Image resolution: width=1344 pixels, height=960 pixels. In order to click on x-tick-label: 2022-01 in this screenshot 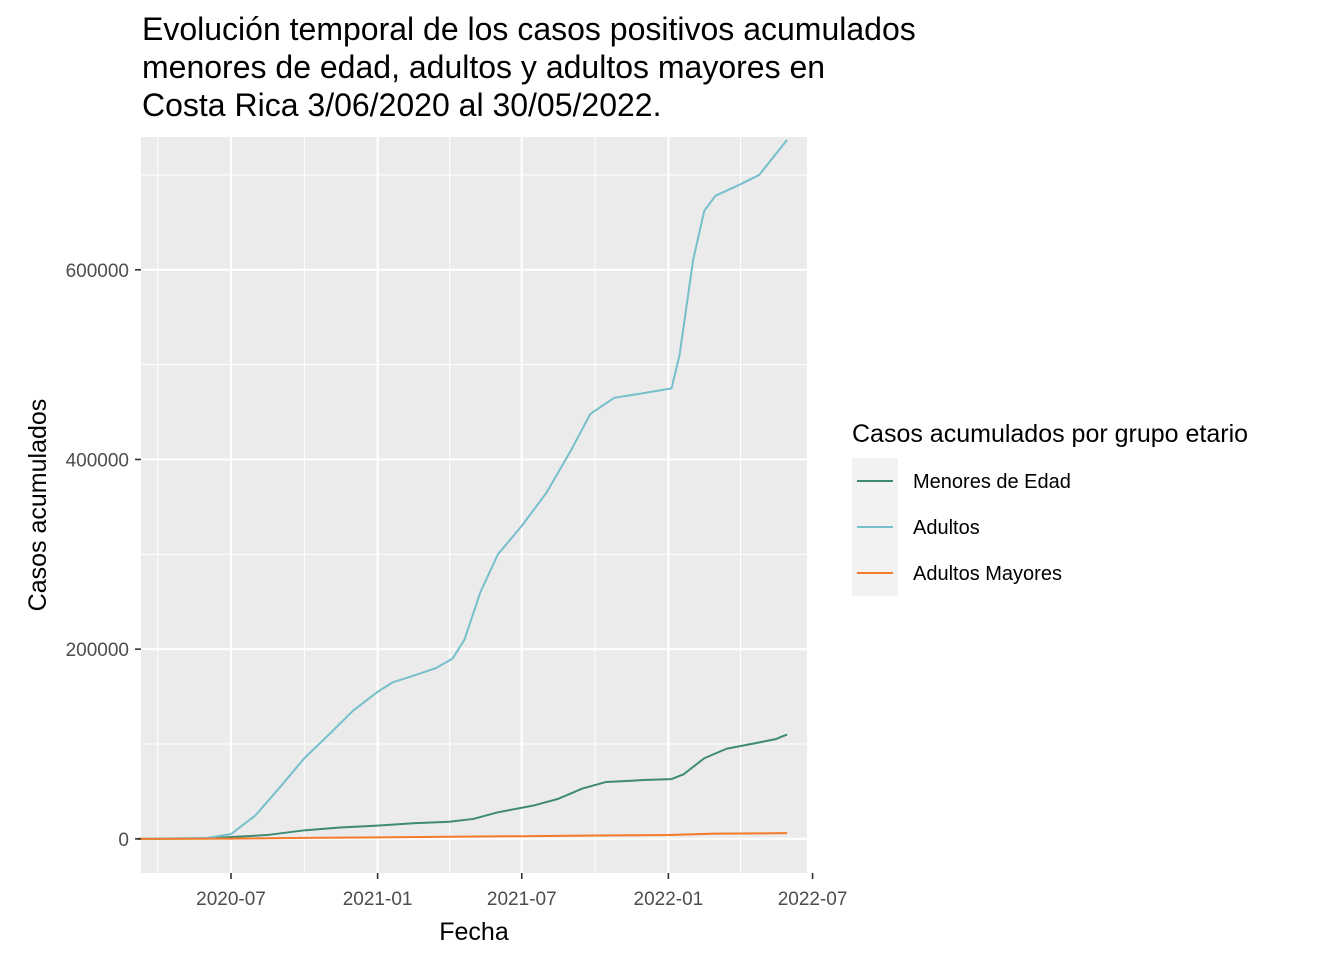, I will do `click(669, 899)`.